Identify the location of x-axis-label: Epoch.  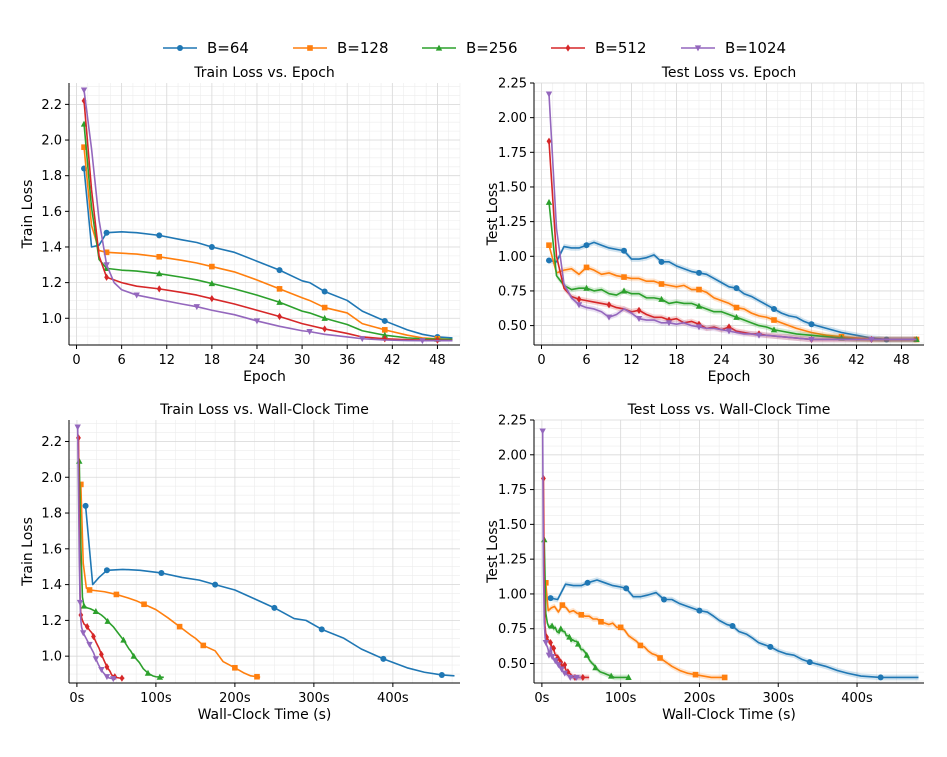
(264, 377).